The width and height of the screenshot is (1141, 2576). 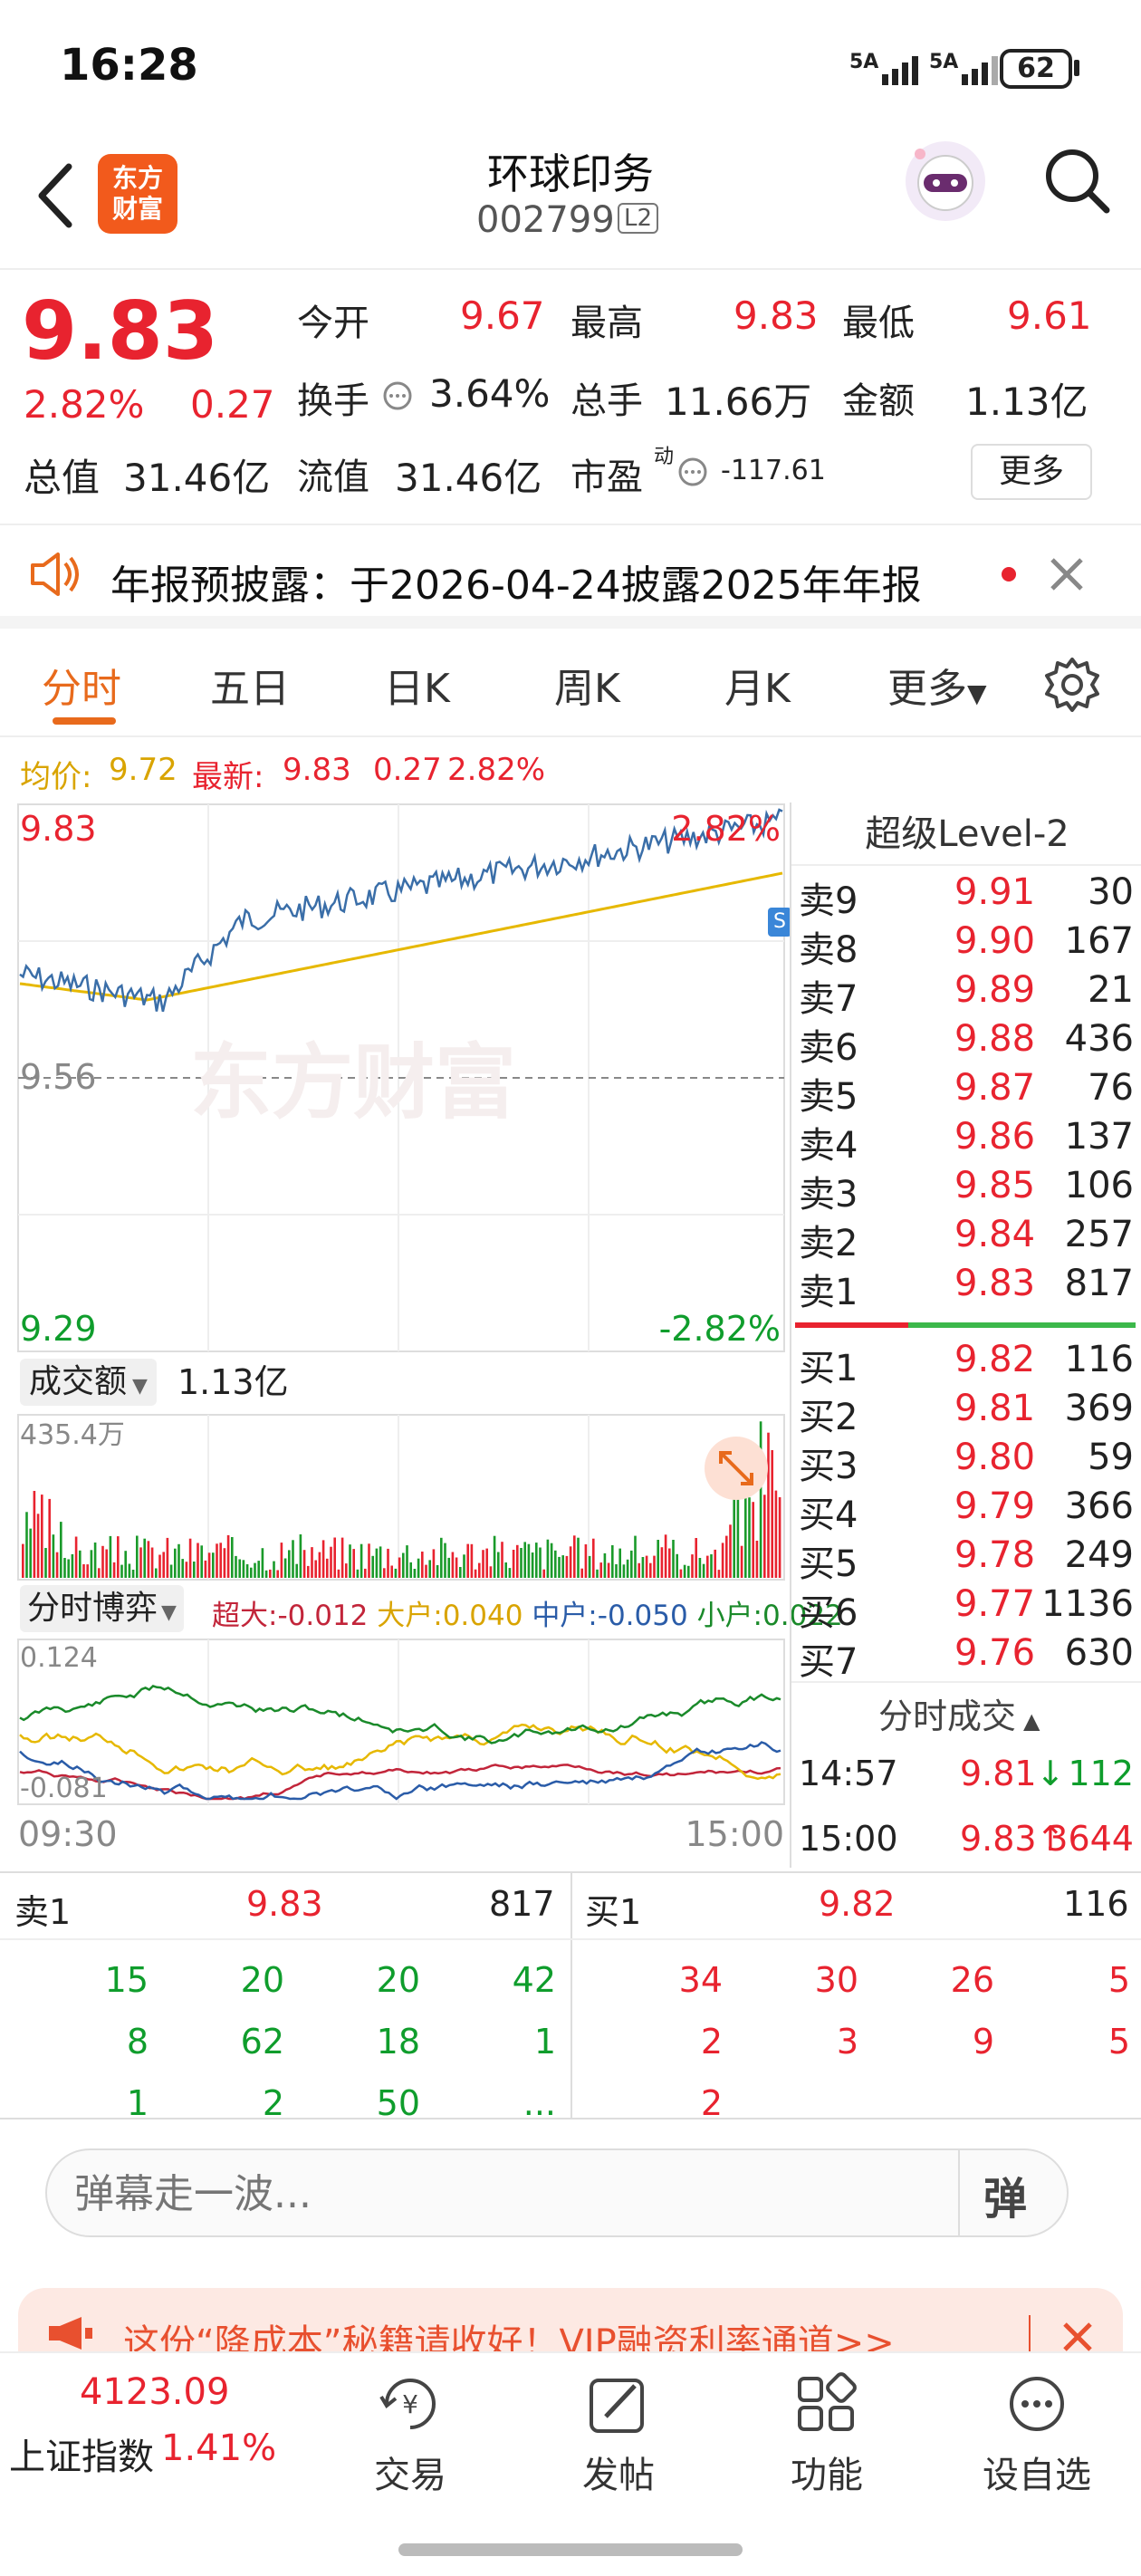 I want to click on open-price: 9.67, so click(x=503, y=315).